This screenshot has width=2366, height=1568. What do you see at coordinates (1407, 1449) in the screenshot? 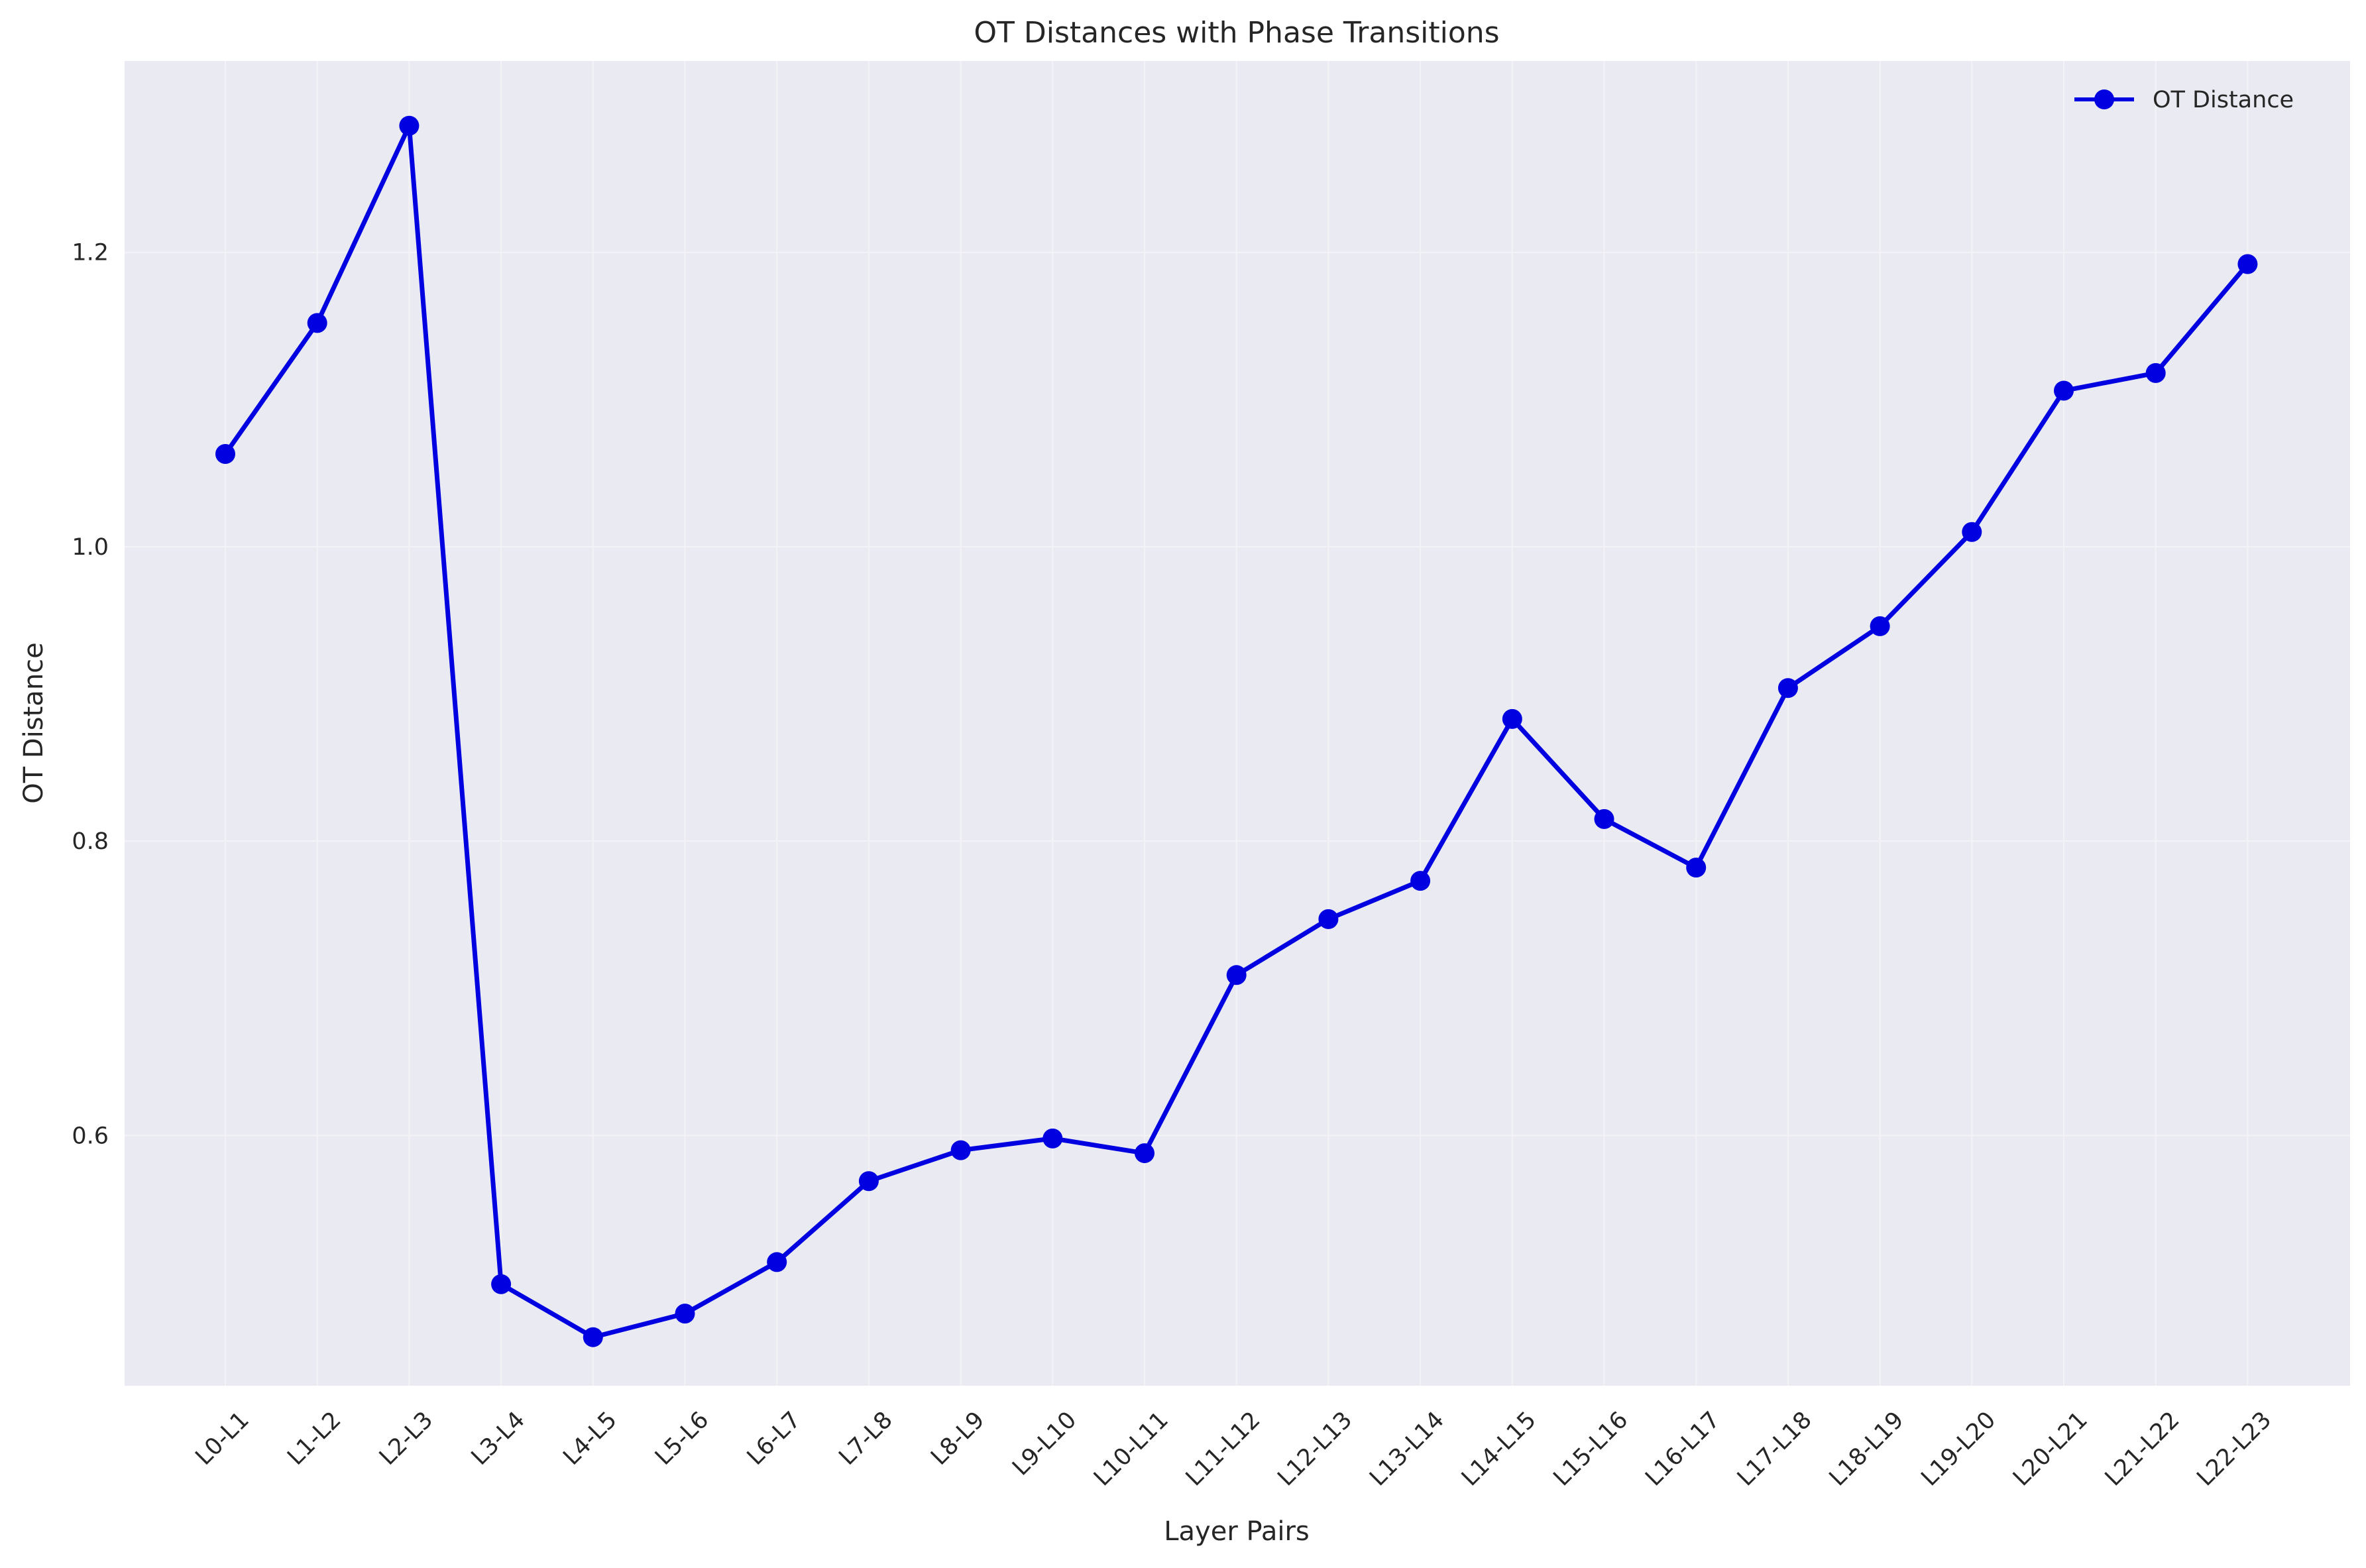
I see `x-tick-label: L13-L14` at bounding box center [1407, 1449].